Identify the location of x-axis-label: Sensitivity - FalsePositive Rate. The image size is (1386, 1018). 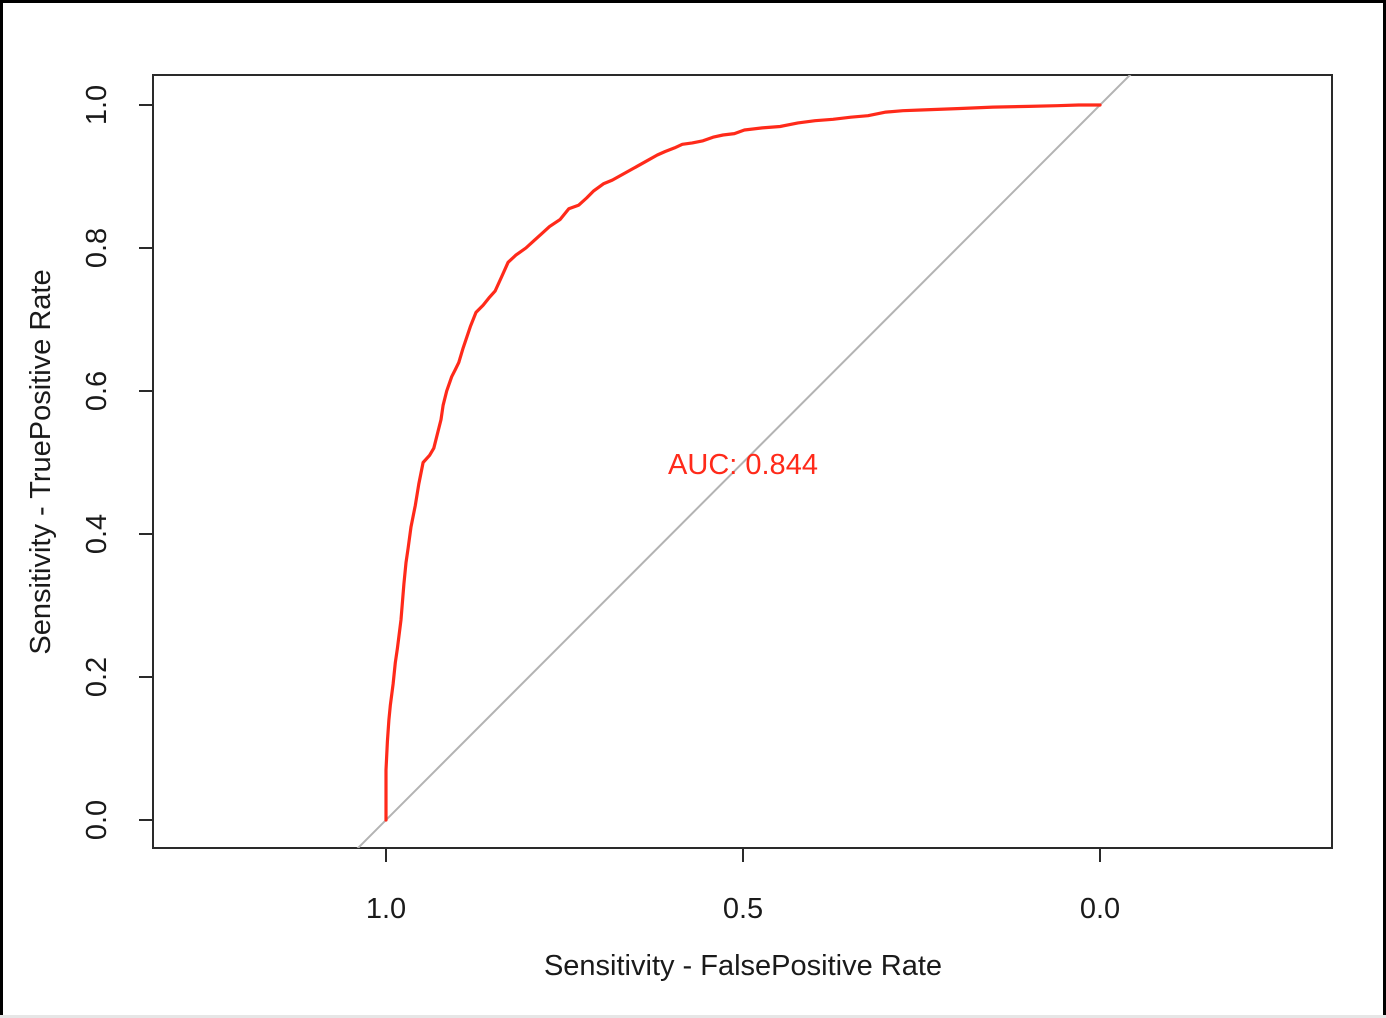
(743, 966).